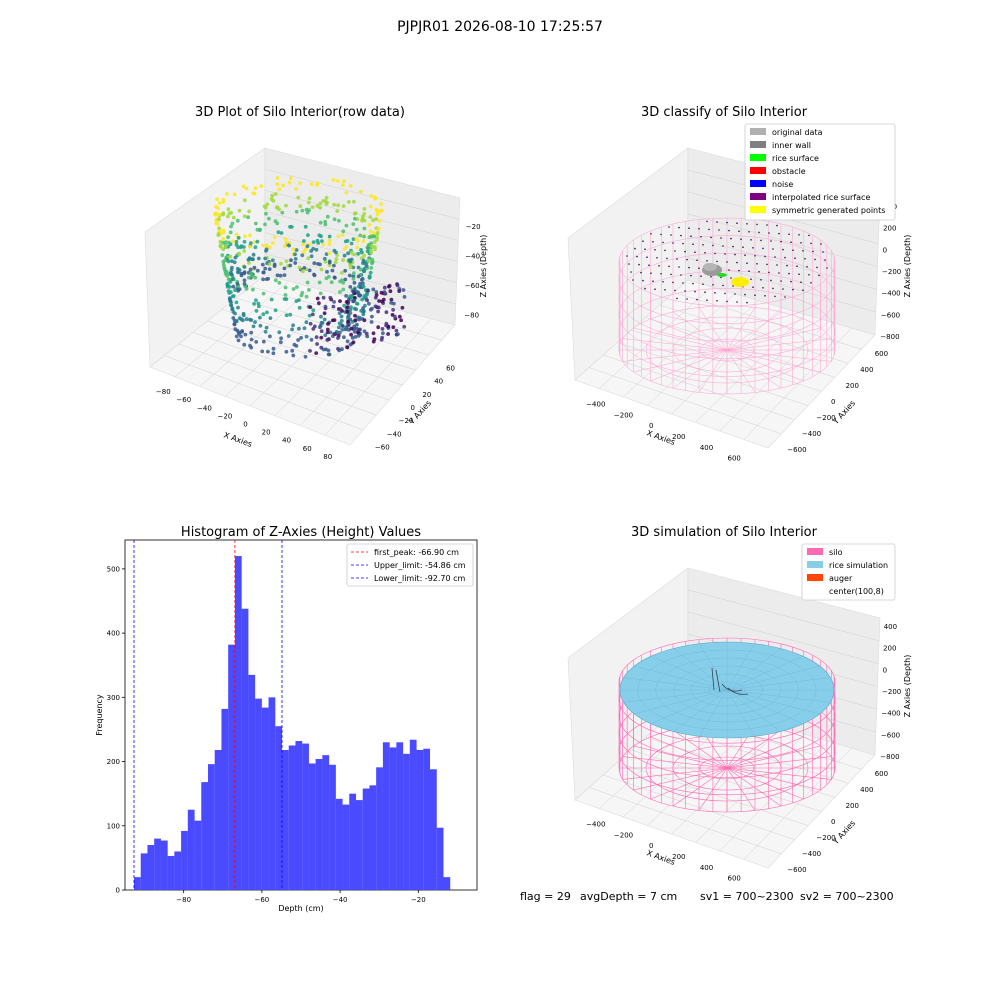 This screenshot has height=1000, width=1000. I want to click on raw-z-tick-2: −40, so click(472, 256).